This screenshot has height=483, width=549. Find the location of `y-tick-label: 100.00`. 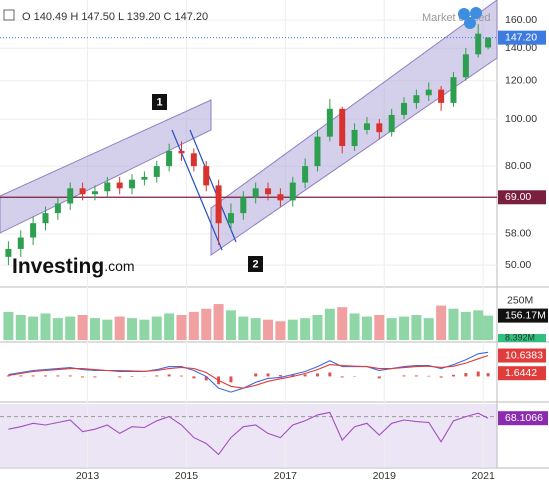

y-tick-label: 100.00 is located at coordinates (521, 119).